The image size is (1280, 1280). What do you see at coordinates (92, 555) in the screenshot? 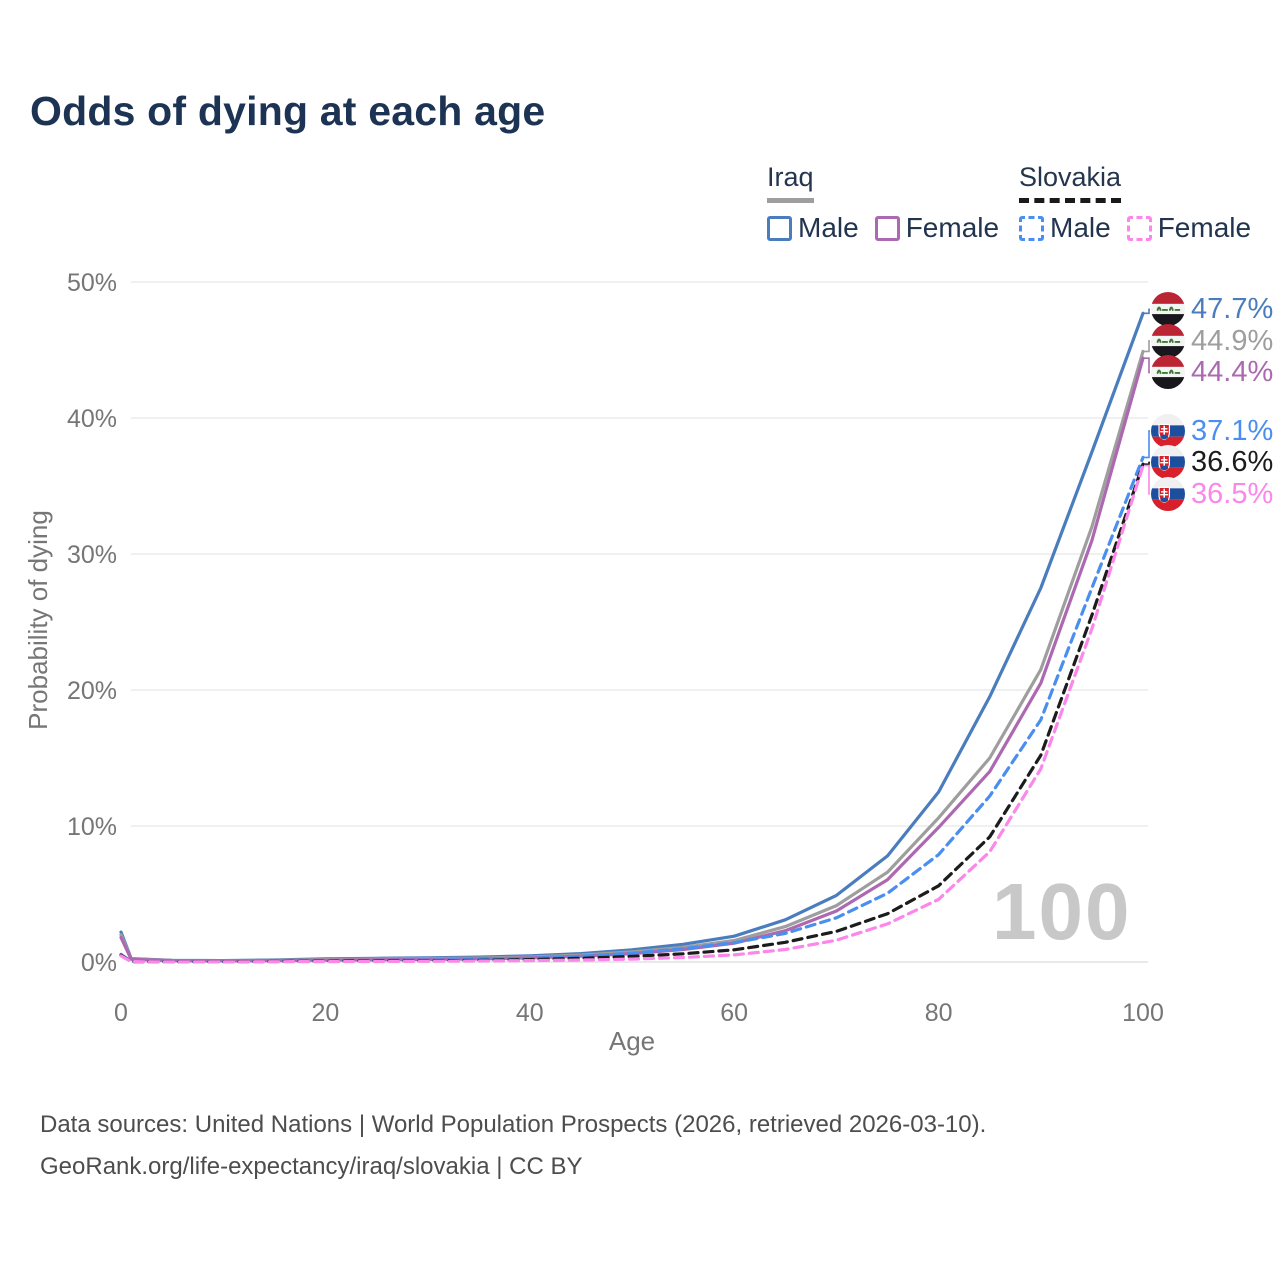
I see `y-tick-label: 30%` at bounding box center [92, 555].